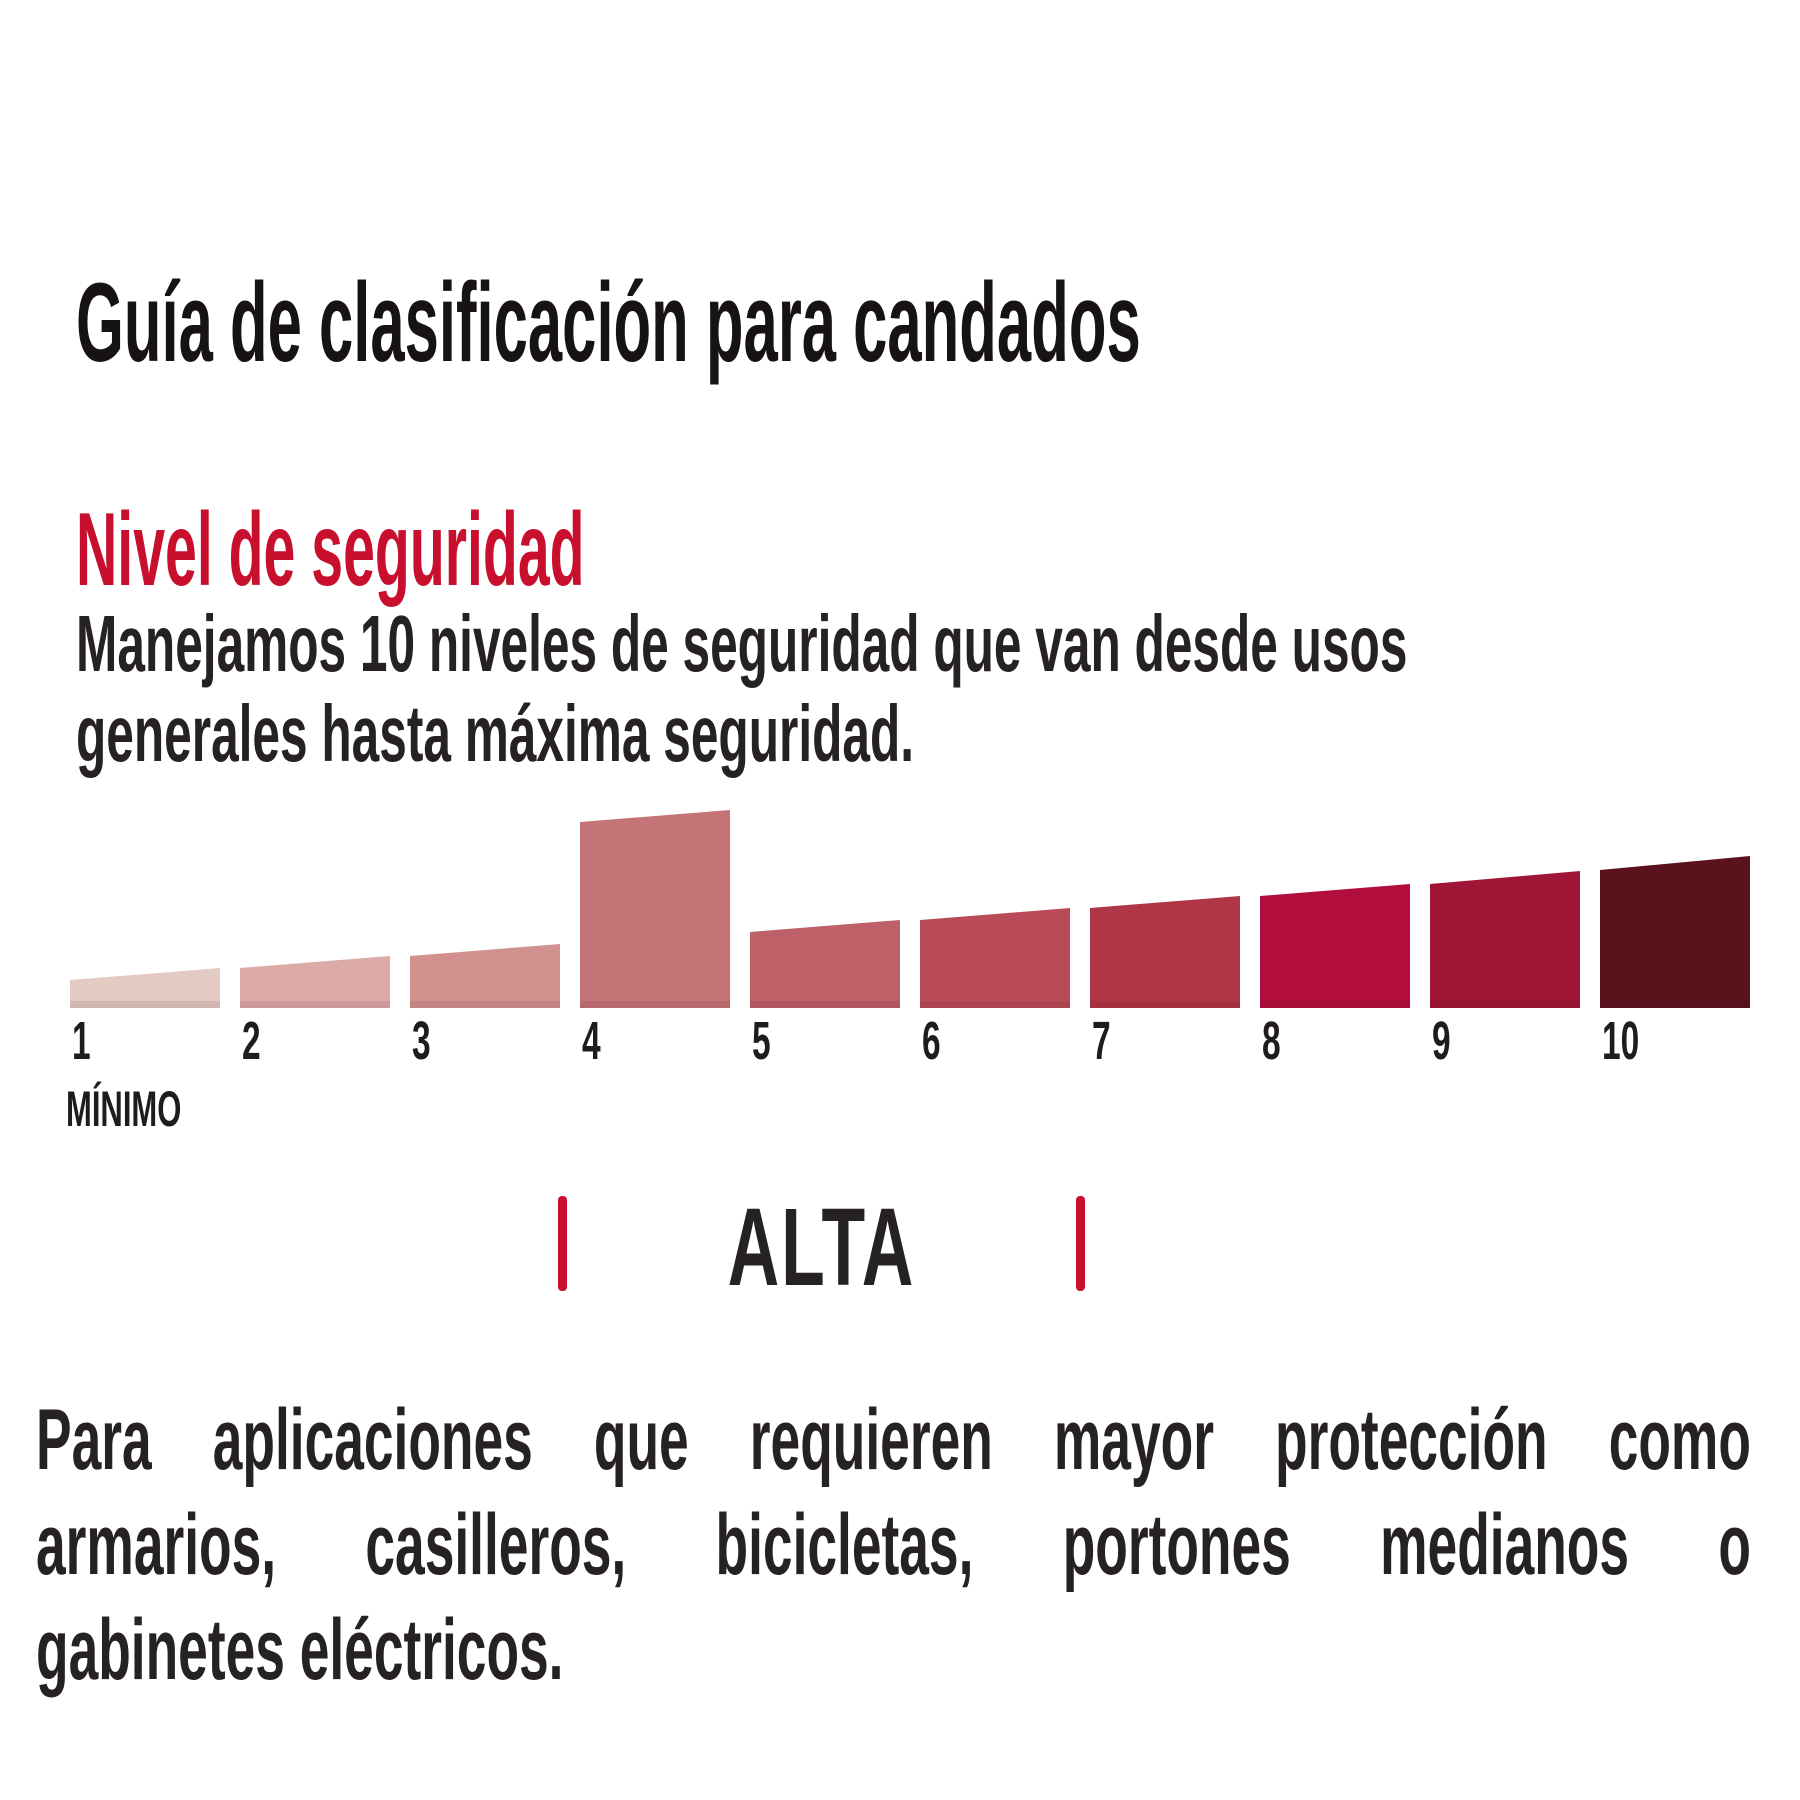 The width and height of the screenshot is (1800, 1800). I want to click on range-label-wrap: ALTA, so click(821, 1248).